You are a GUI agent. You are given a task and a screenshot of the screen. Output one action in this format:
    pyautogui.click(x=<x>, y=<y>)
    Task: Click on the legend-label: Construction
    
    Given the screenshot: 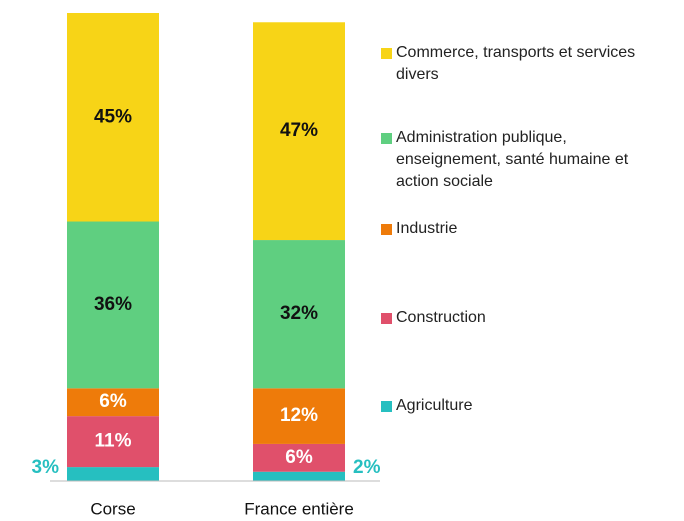 What is the action you would take?
    pyautogui.click(x=441, y=317)
    